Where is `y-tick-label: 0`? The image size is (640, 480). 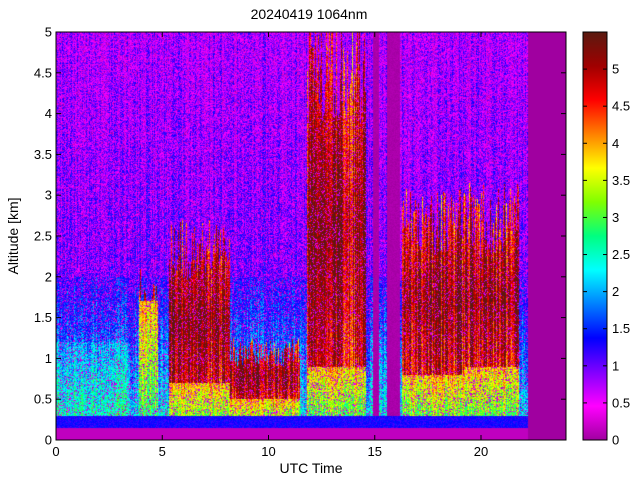
y-tick-label: 0 is located at coordinates (48, 440).